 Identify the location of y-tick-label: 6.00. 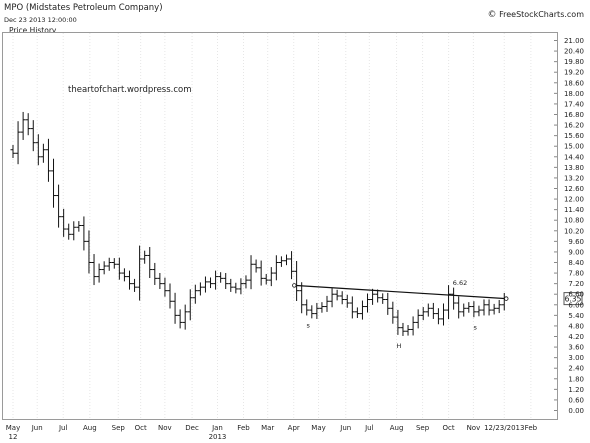
(576, 305).